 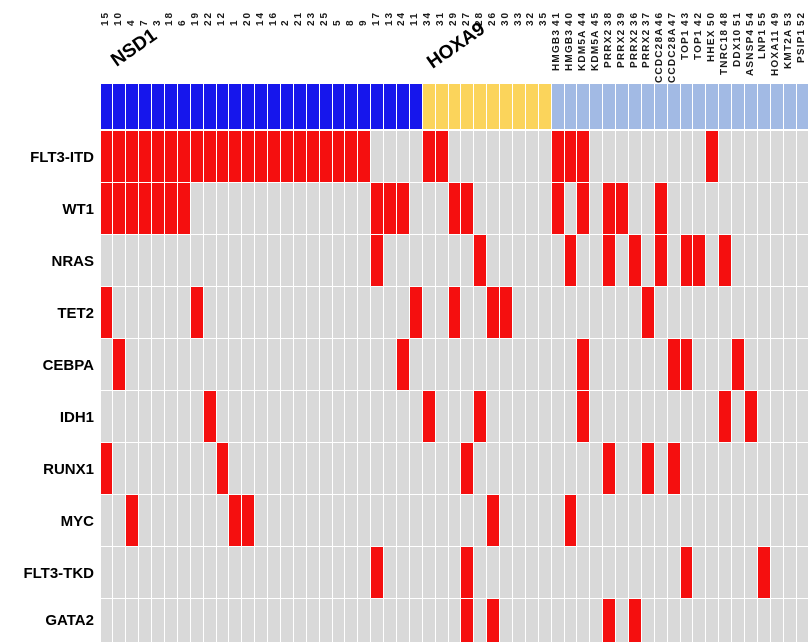 I want to click on row-label-flt3-itd: FLT3-ITD, so click(x=62, y=157).